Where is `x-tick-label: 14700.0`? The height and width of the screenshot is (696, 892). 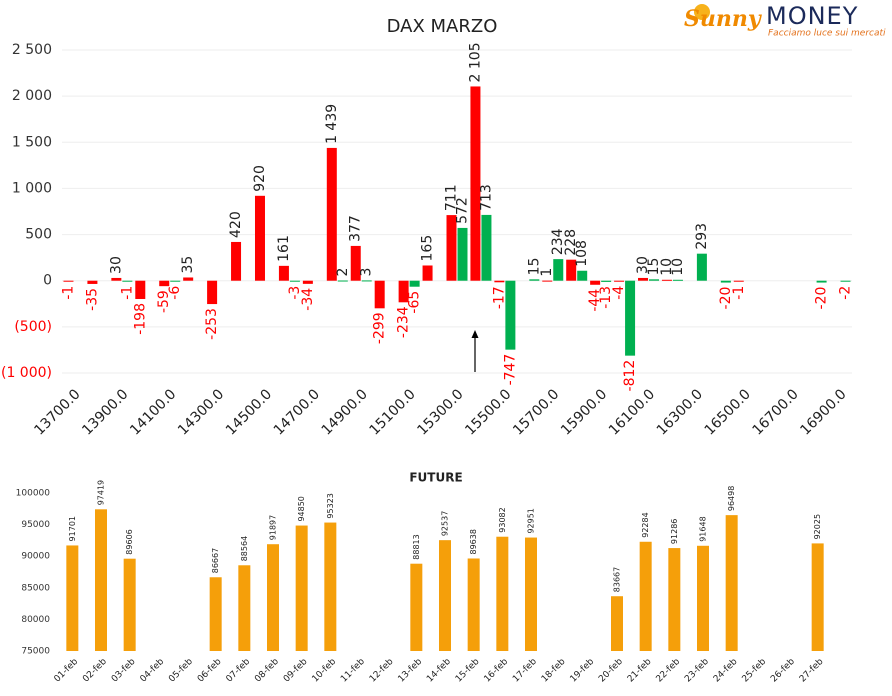
x-tick-label: 14700.0 is located at coordinates (297, 412).